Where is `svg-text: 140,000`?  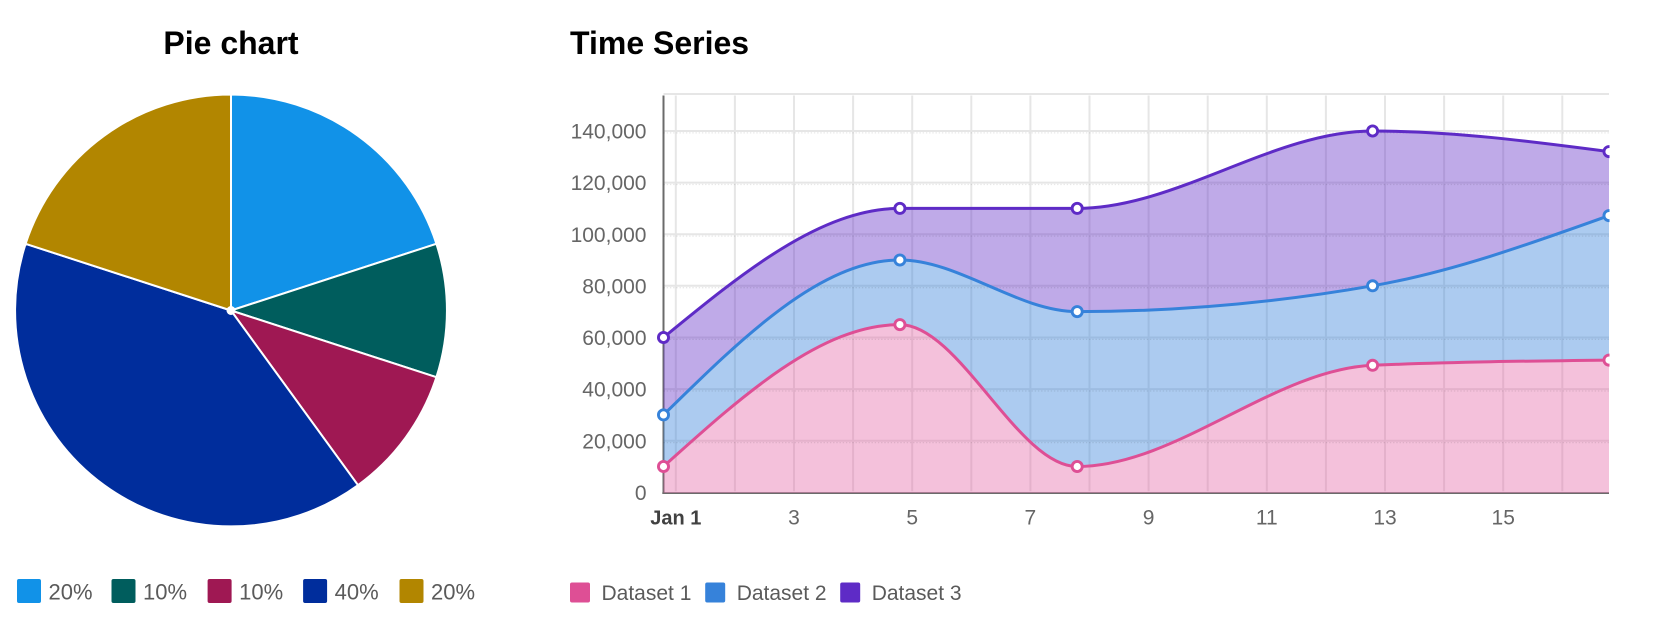
svg-text: 140,000 is located at coordinates (609, 132).